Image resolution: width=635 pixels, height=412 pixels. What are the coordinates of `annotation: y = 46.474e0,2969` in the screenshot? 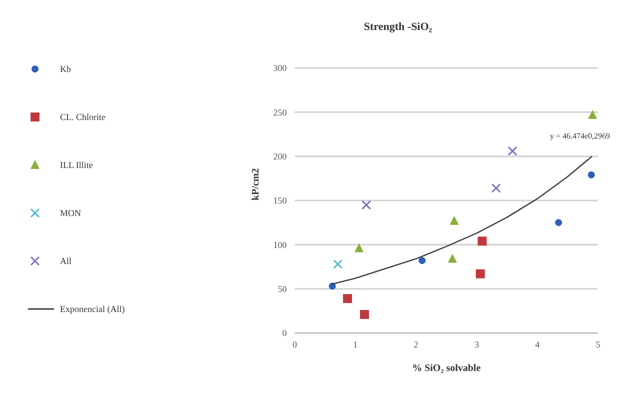 It's located at (580, 135).